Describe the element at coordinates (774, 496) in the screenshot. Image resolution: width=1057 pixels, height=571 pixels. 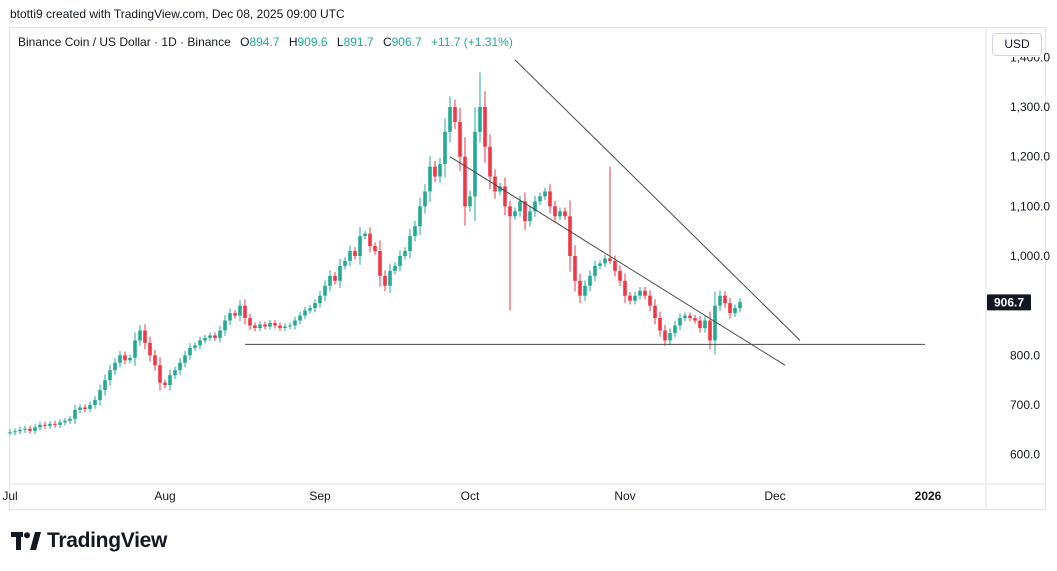
I see `x-tick-label: Dec` at that location.